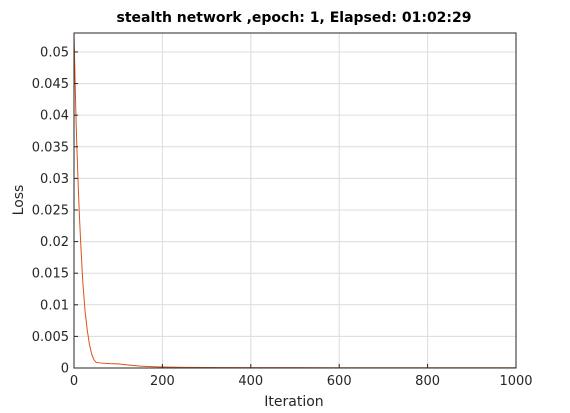 Image resolution: width=570 pixels, height=413 pixels. I want to click on y-tick-label: 0.015, so click(50, 274).